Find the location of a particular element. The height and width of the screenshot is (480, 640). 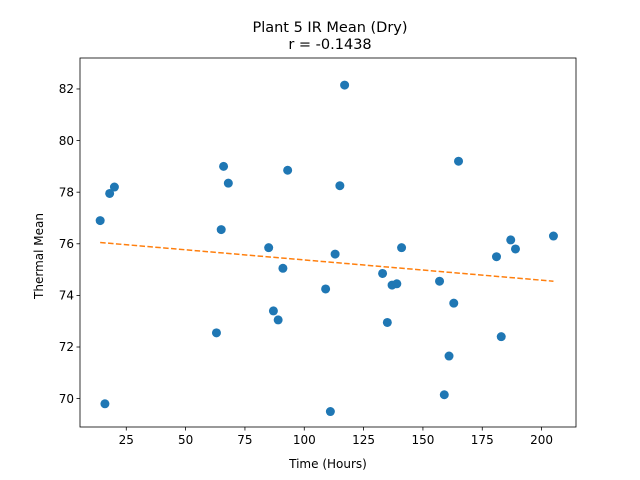

x-tick-label: 175 is located at coordinates (482, 440).